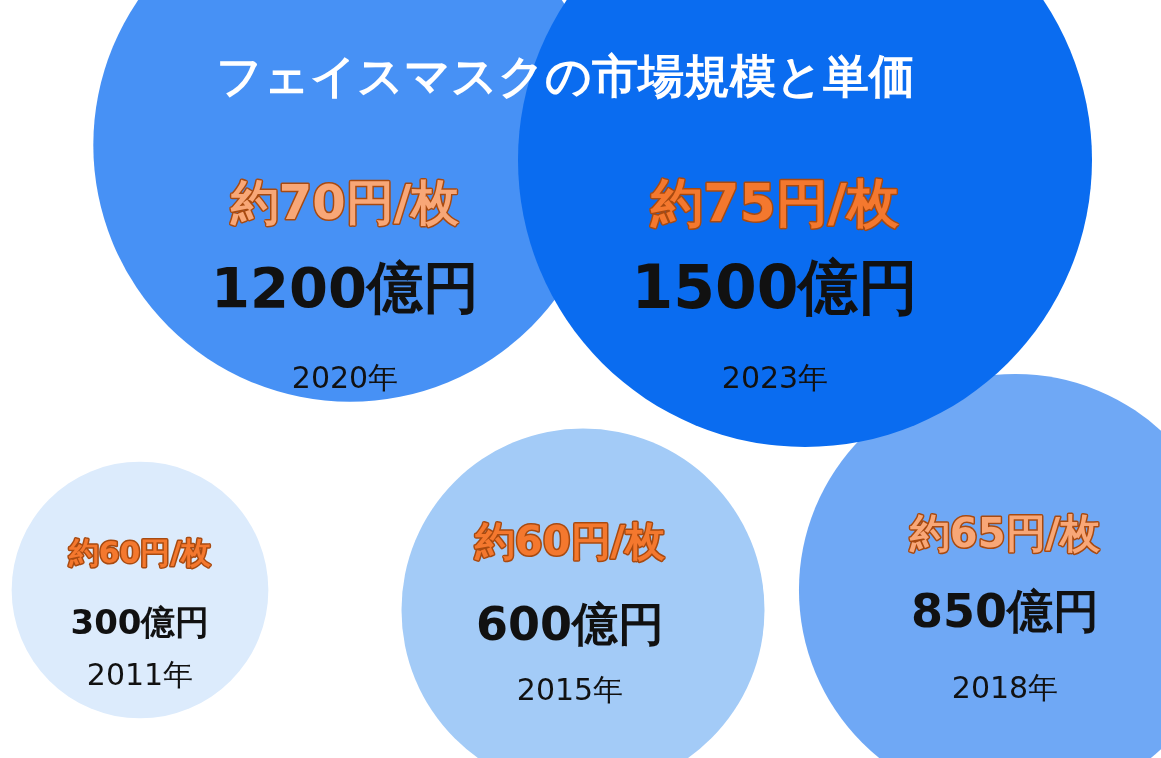 The height and width of the screenshot is (758, 1161). What do you see at coordinates (775, 202) in the screenshot?
I see `data-label: 約75円/枚` at bounding box center [775, 202].